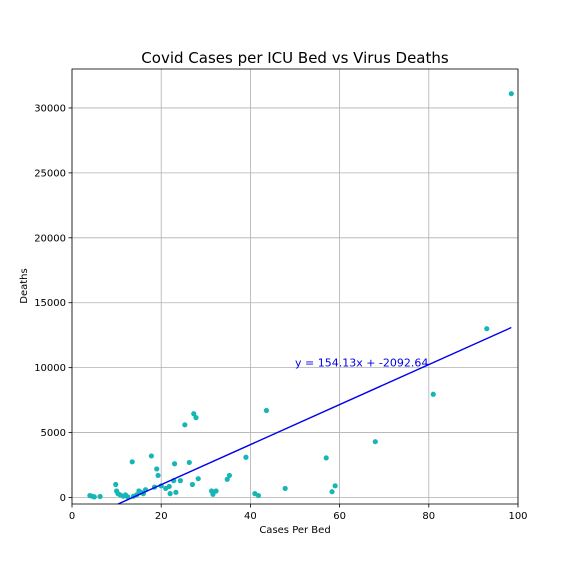 The height and width of the screenshot is (576, 576). Describe the element at coordinates (53, 433) in the screenshot. I see `y-tick-label: 5000` at that location.